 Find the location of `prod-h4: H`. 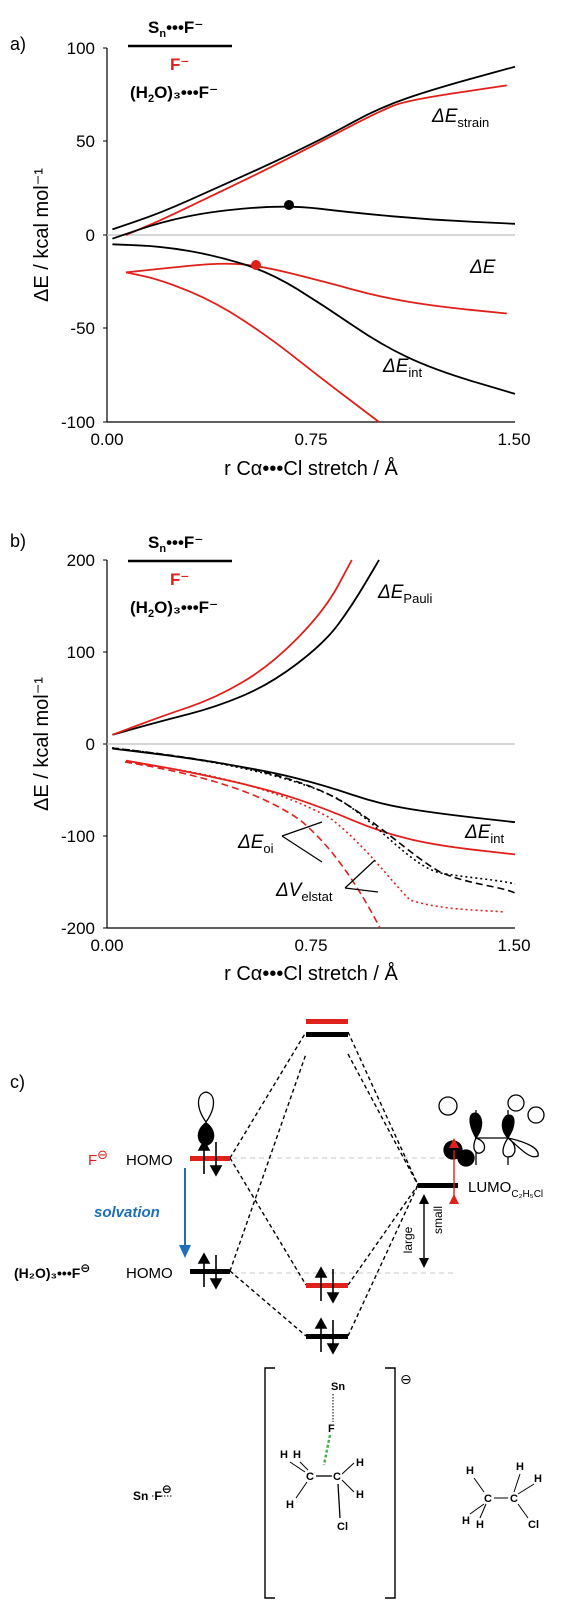

prod-h4: H is located at coordinates (520, 1467).